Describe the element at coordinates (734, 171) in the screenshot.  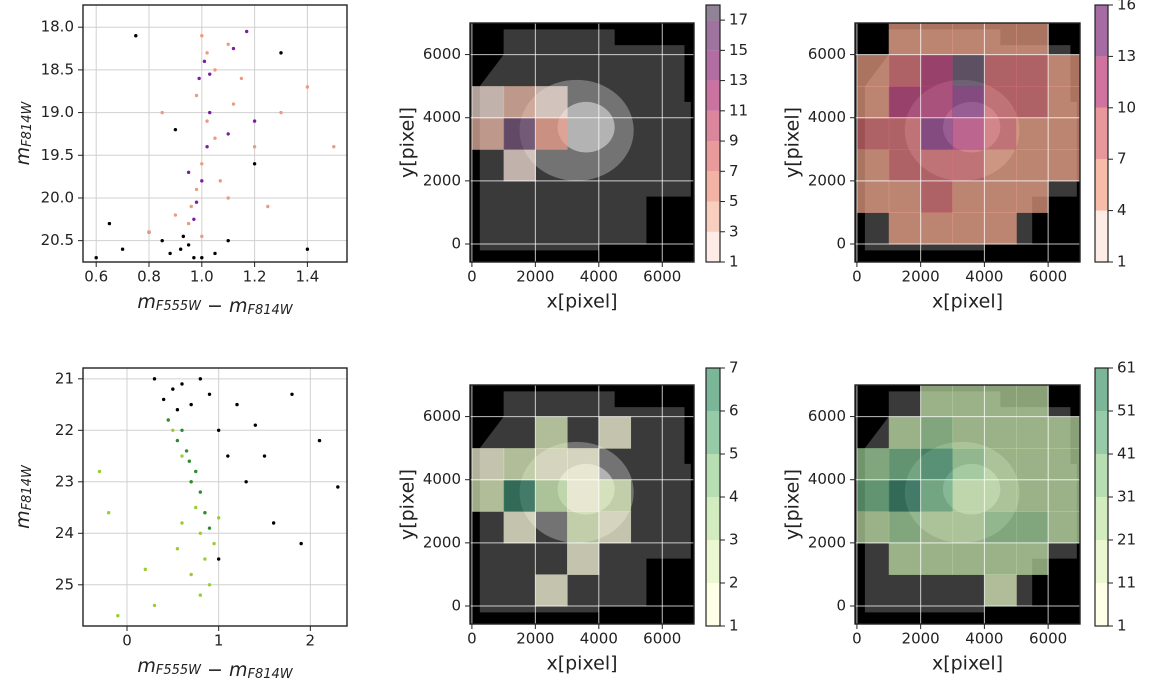
I see `colorbar-tick-label: 7` at that location.